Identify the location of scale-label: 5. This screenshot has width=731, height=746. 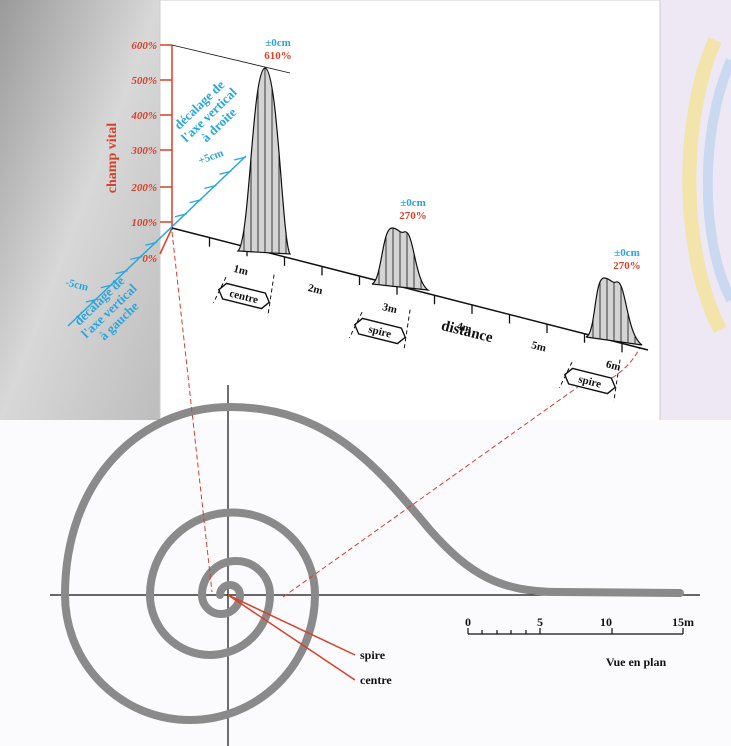
(540, 622).